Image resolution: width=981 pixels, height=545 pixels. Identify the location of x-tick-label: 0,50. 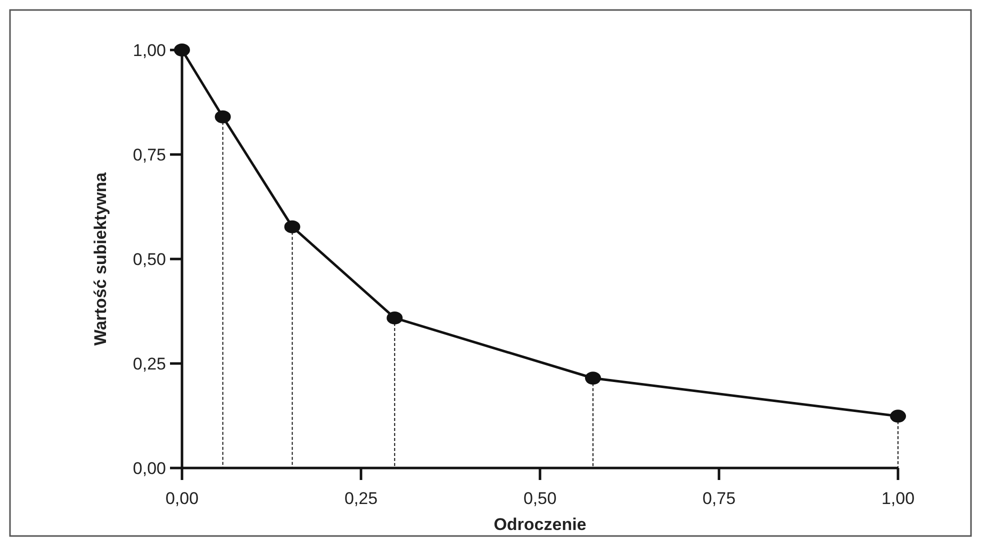
(540, 498).